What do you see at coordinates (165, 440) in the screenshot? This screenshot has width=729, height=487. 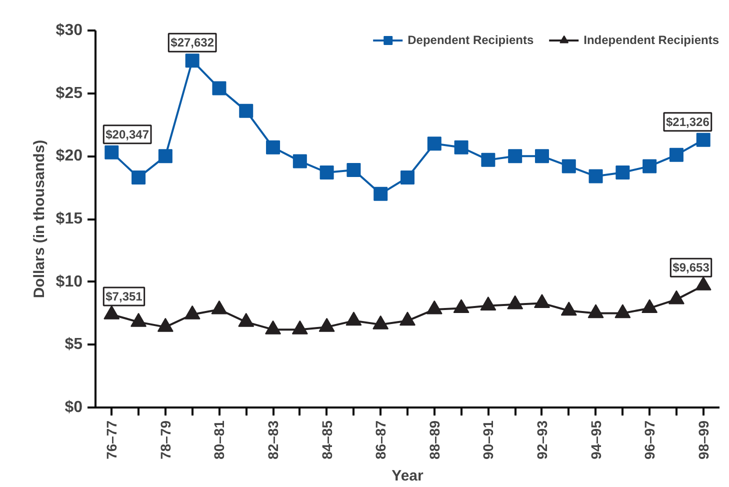 I see `x-tick-label: 78–79` at bounding box center [165, 440].